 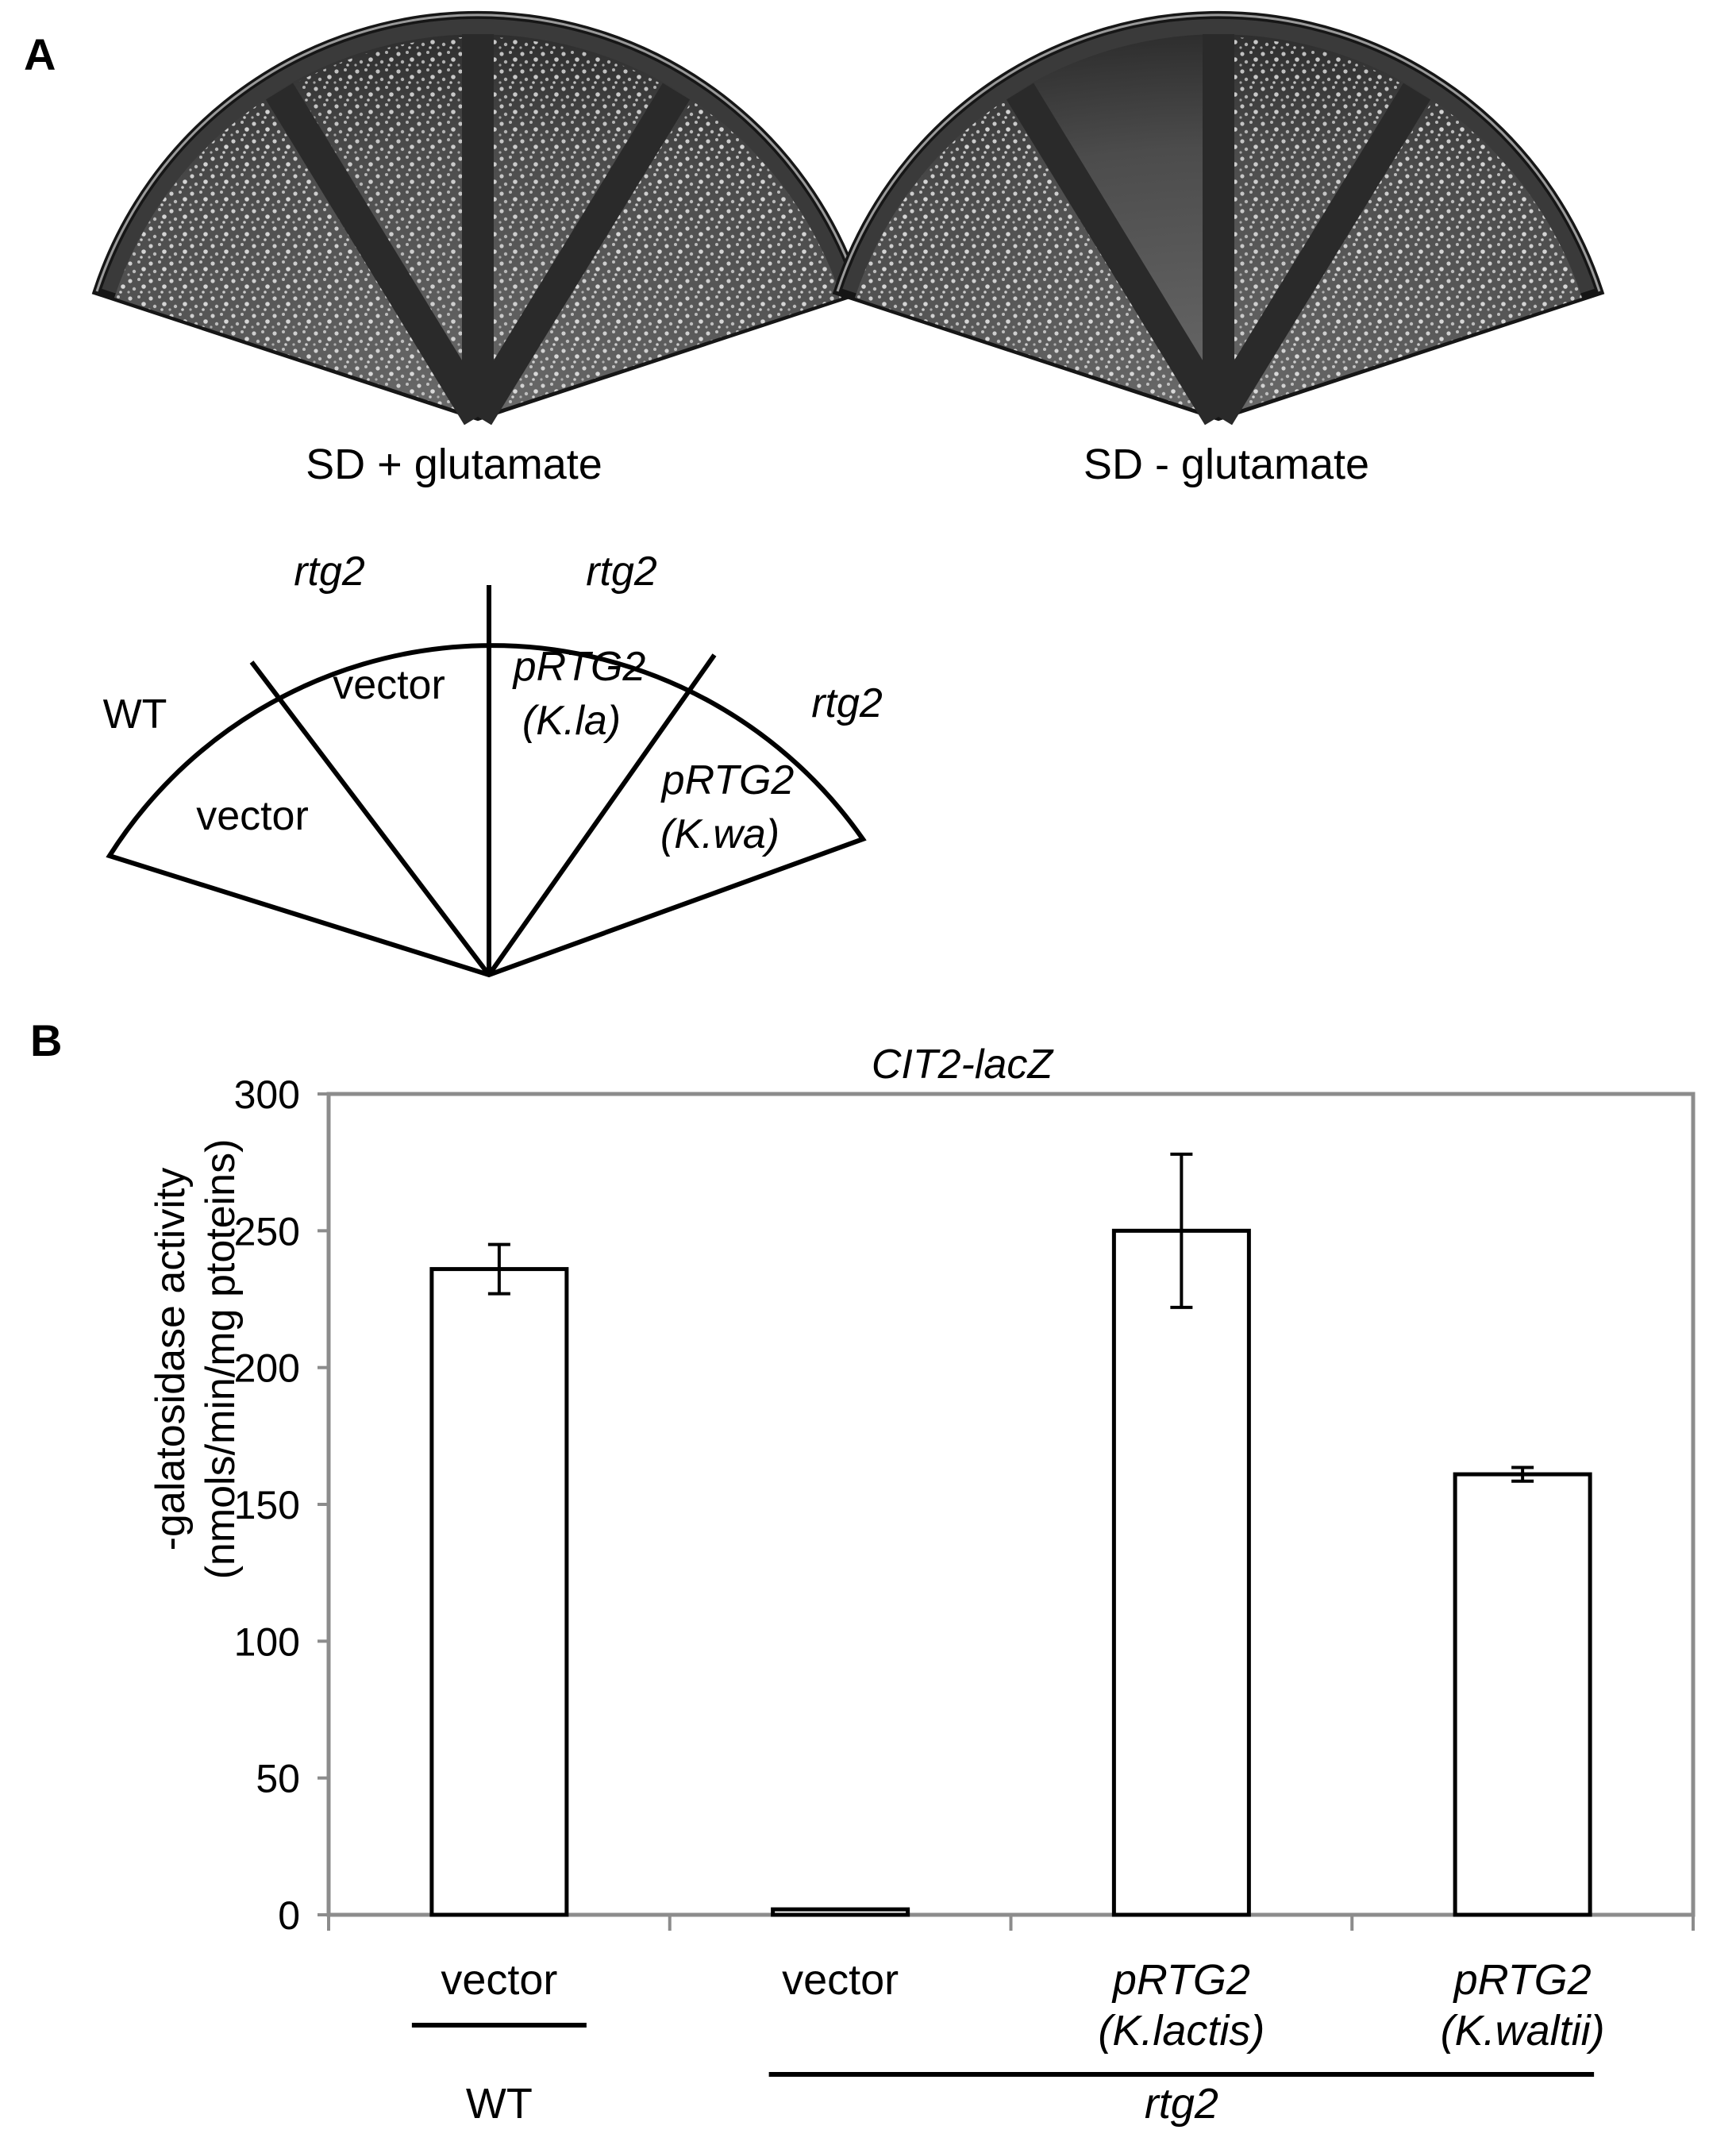 What do you see at coordinates (1523, 2031) in the screenshot?
I see `x-tick-label: (K.waltii)` at bounding box center [1523, 2031].